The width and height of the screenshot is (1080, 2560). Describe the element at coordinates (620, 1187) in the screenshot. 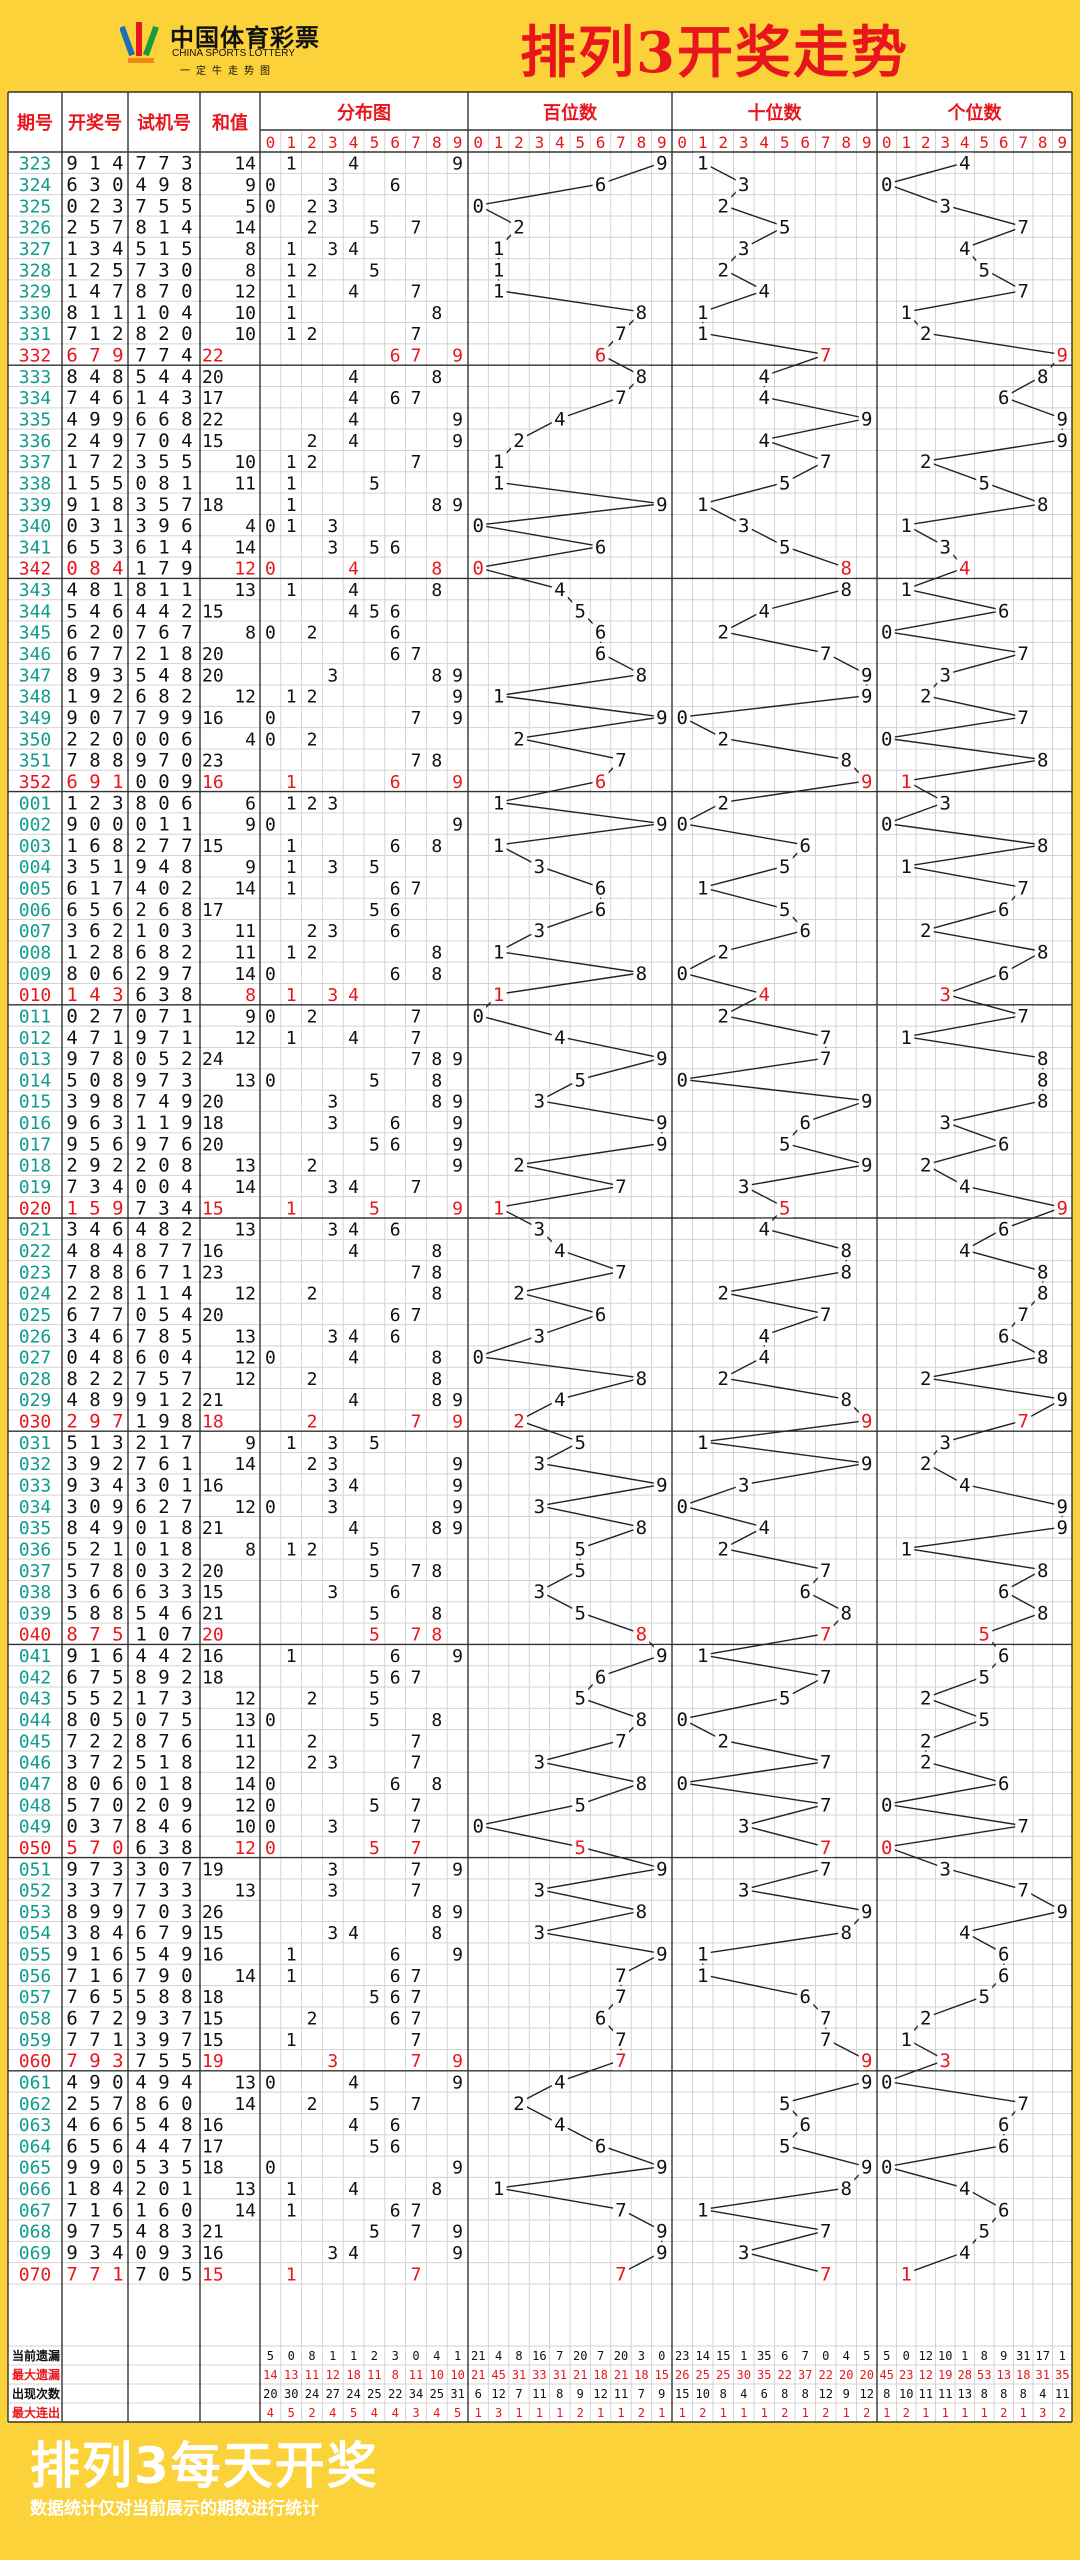

I see `hundreds-point: 7` at that location.